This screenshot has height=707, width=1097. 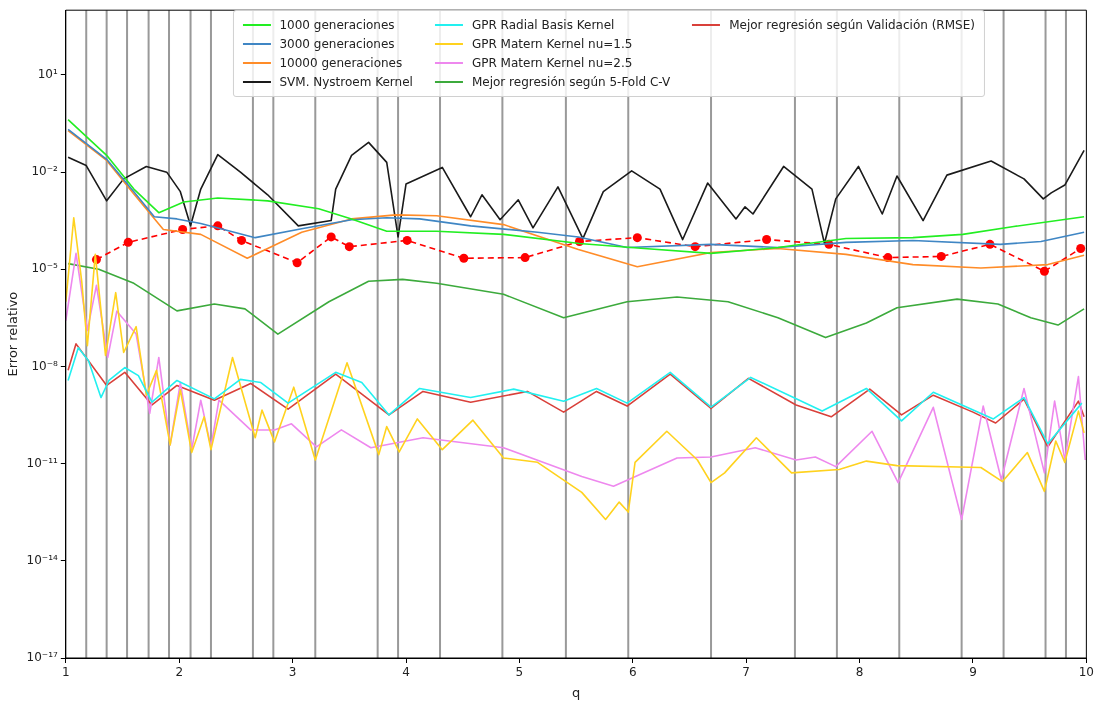 I want to click on y-tick-label: 10⁻¹¹, so click(x=42, y=462).